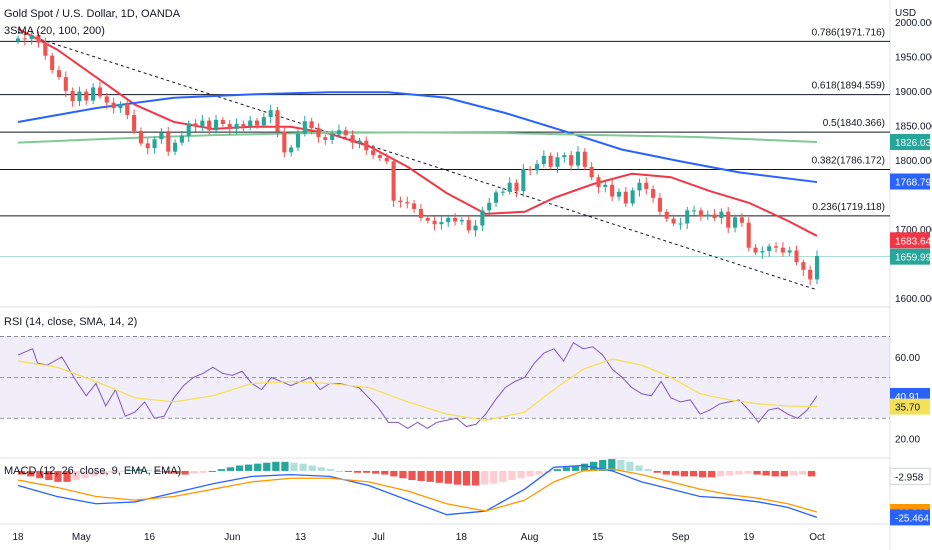 The width and height of the screenshot is (932, 550). Describe the element at coordinates (907, 440) in the screenshot. I see `rsi-tick-label: 20.00` at that location.